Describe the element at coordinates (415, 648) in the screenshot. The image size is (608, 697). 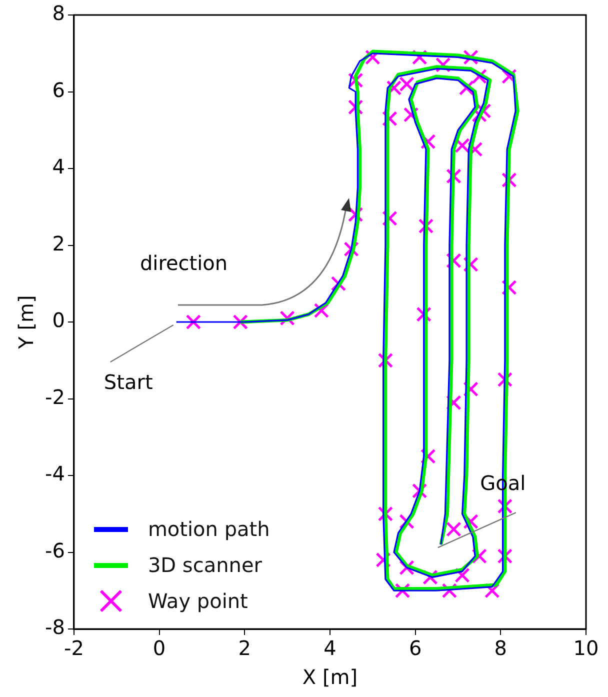
I see `x-tick-label: 6` at that location.